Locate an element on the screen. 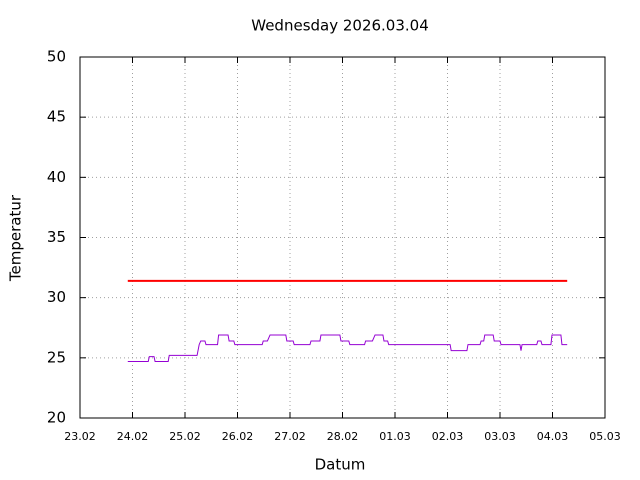 The height and width of the screenshot is (480, 640). y-tick-label: 50 is located at coordinates (56, 57).